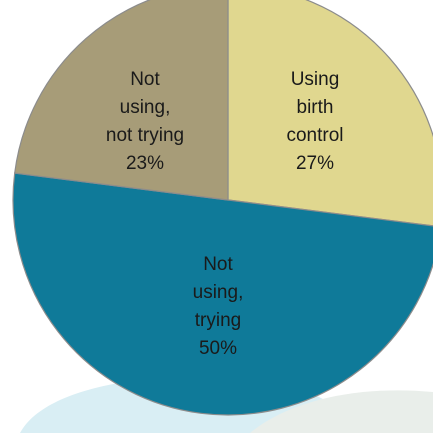 This screenshot has height=433, width=433. What do you see at coordinates (145, 135) in the screenshot?
I see `slice-category-label: not trying` at bounding box center [145, 135].